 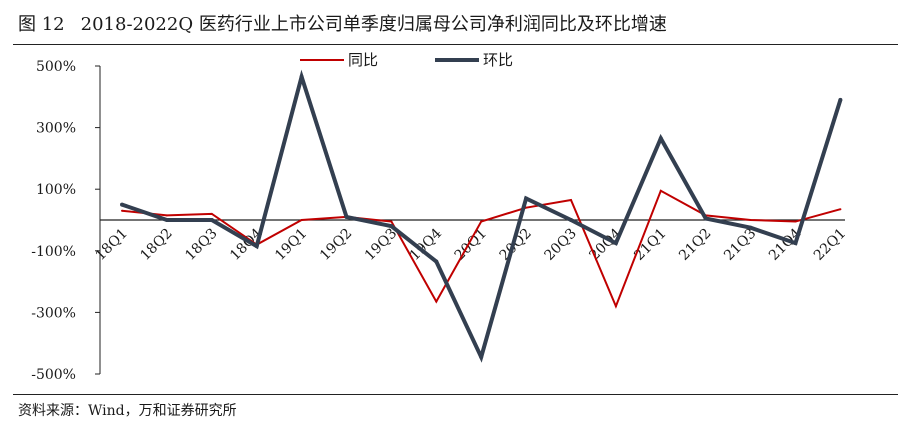 I want to click on figure-number: 图 12, so click(x=41, y=24).